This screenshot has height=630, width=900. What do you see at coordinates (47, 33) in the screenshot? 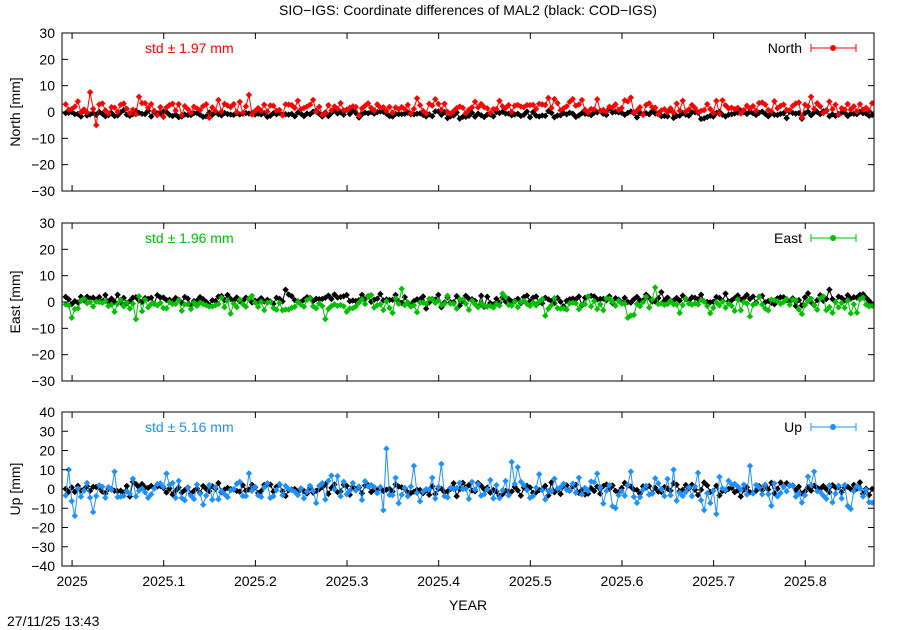
I see `y-tick-label: 30` at bounding box center [47, 33].